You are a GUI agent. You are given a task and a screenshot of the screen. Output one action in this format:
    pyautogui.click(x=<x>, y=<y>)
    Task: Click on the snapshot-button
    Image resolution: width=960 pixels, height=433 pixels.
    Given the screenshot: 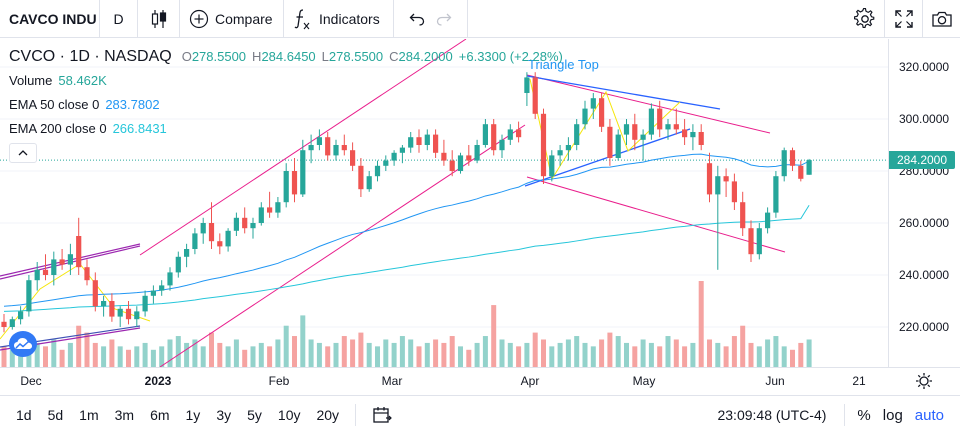 What is the action you would take?
    pyautogui.click(x=941, y=19)
    